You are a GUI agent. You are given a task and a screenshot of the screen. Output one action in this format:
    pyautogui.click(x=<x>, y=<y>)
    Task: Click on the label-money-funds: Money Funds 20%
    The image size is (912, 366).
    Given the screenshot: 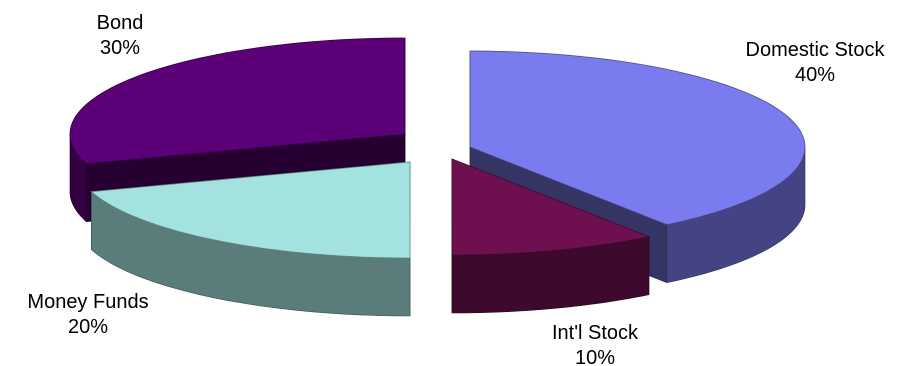 What is the action you would take?
    pyautogui.click(x=88, y=315)
    